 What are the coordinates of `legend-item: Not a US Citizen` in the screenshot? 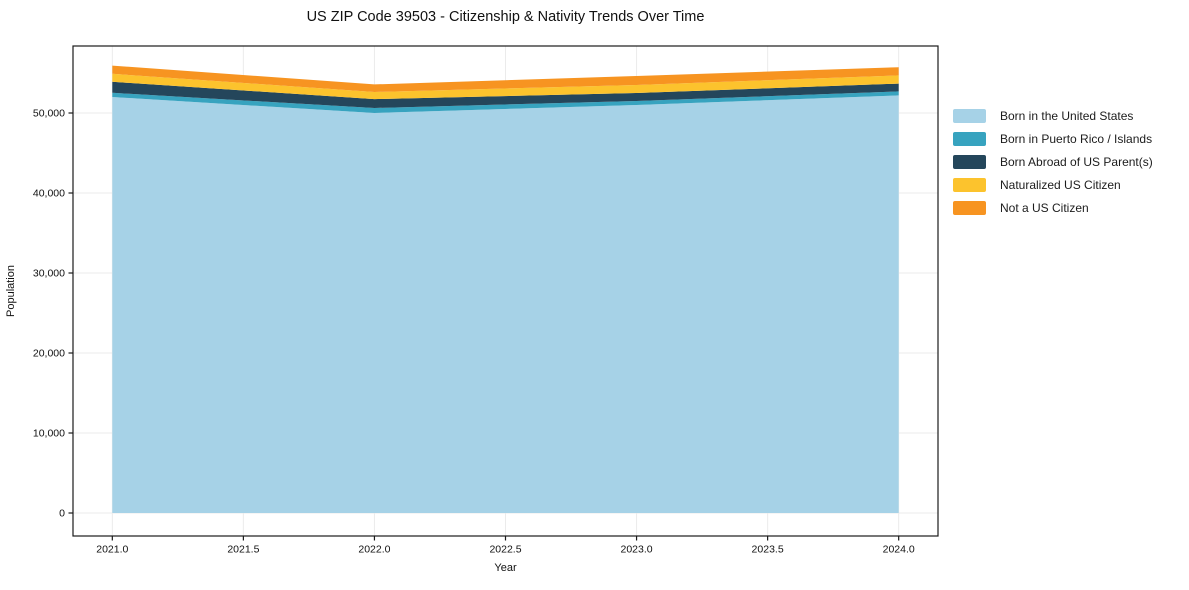 It's located at (1053, 207).